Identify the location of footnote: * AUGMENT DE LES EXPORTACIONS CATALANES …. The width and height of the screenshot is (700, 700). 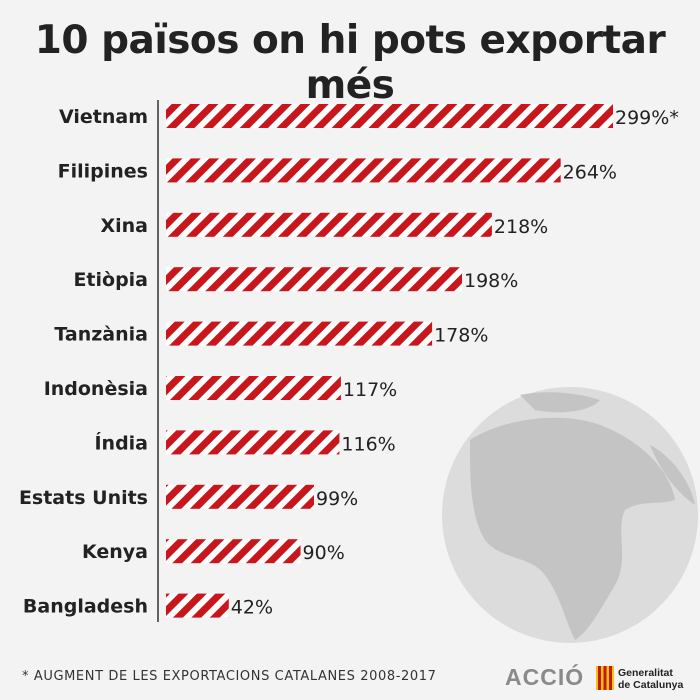
(229, 676).